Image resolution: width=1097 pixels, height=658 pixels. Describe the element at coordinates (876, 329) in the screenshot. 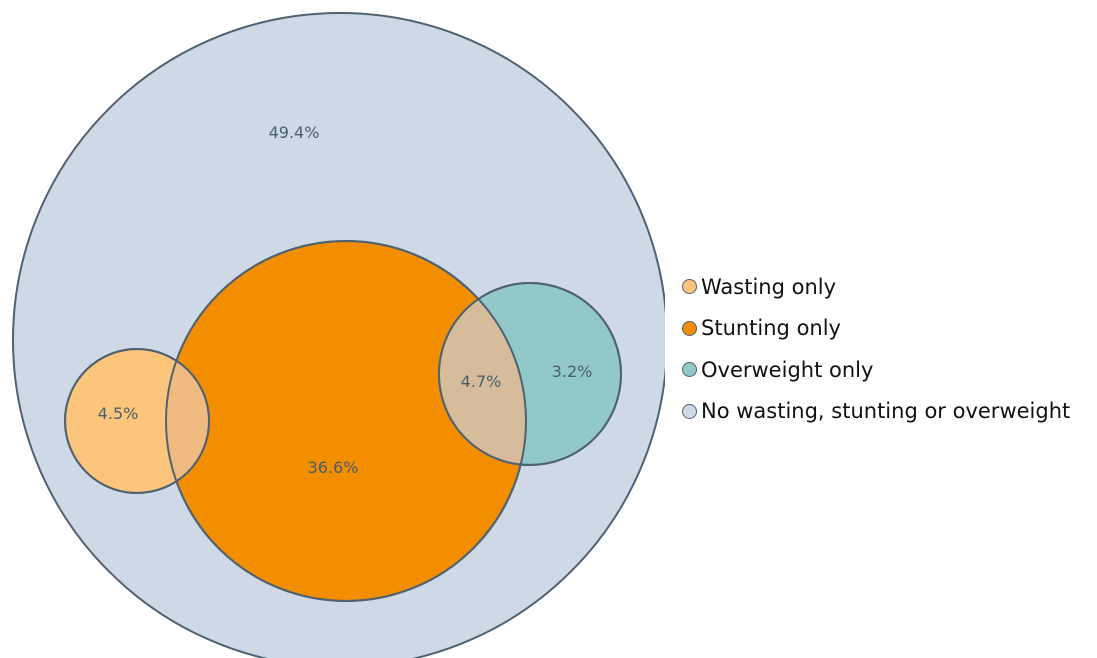

I see `legend-item-stunting: Stunting only` at that location.